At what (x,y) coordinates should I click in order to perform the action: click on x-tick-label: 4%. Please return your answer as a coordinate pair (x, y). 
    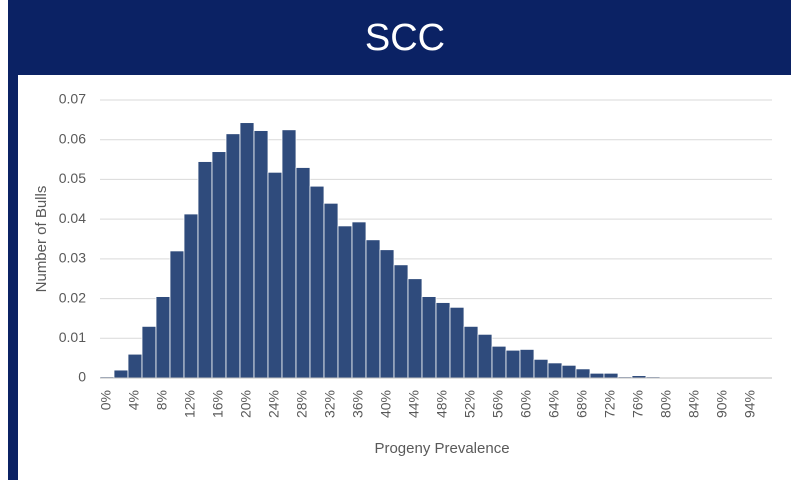
    Looking at the image, I should click on (134, 400).